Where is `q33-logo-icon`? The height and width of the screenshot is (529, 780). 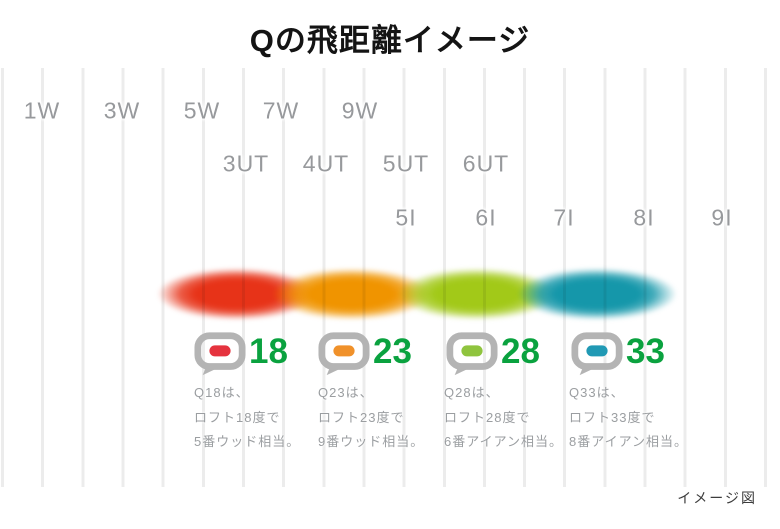
q33-logo-icon is located at coordinates (597, 354).